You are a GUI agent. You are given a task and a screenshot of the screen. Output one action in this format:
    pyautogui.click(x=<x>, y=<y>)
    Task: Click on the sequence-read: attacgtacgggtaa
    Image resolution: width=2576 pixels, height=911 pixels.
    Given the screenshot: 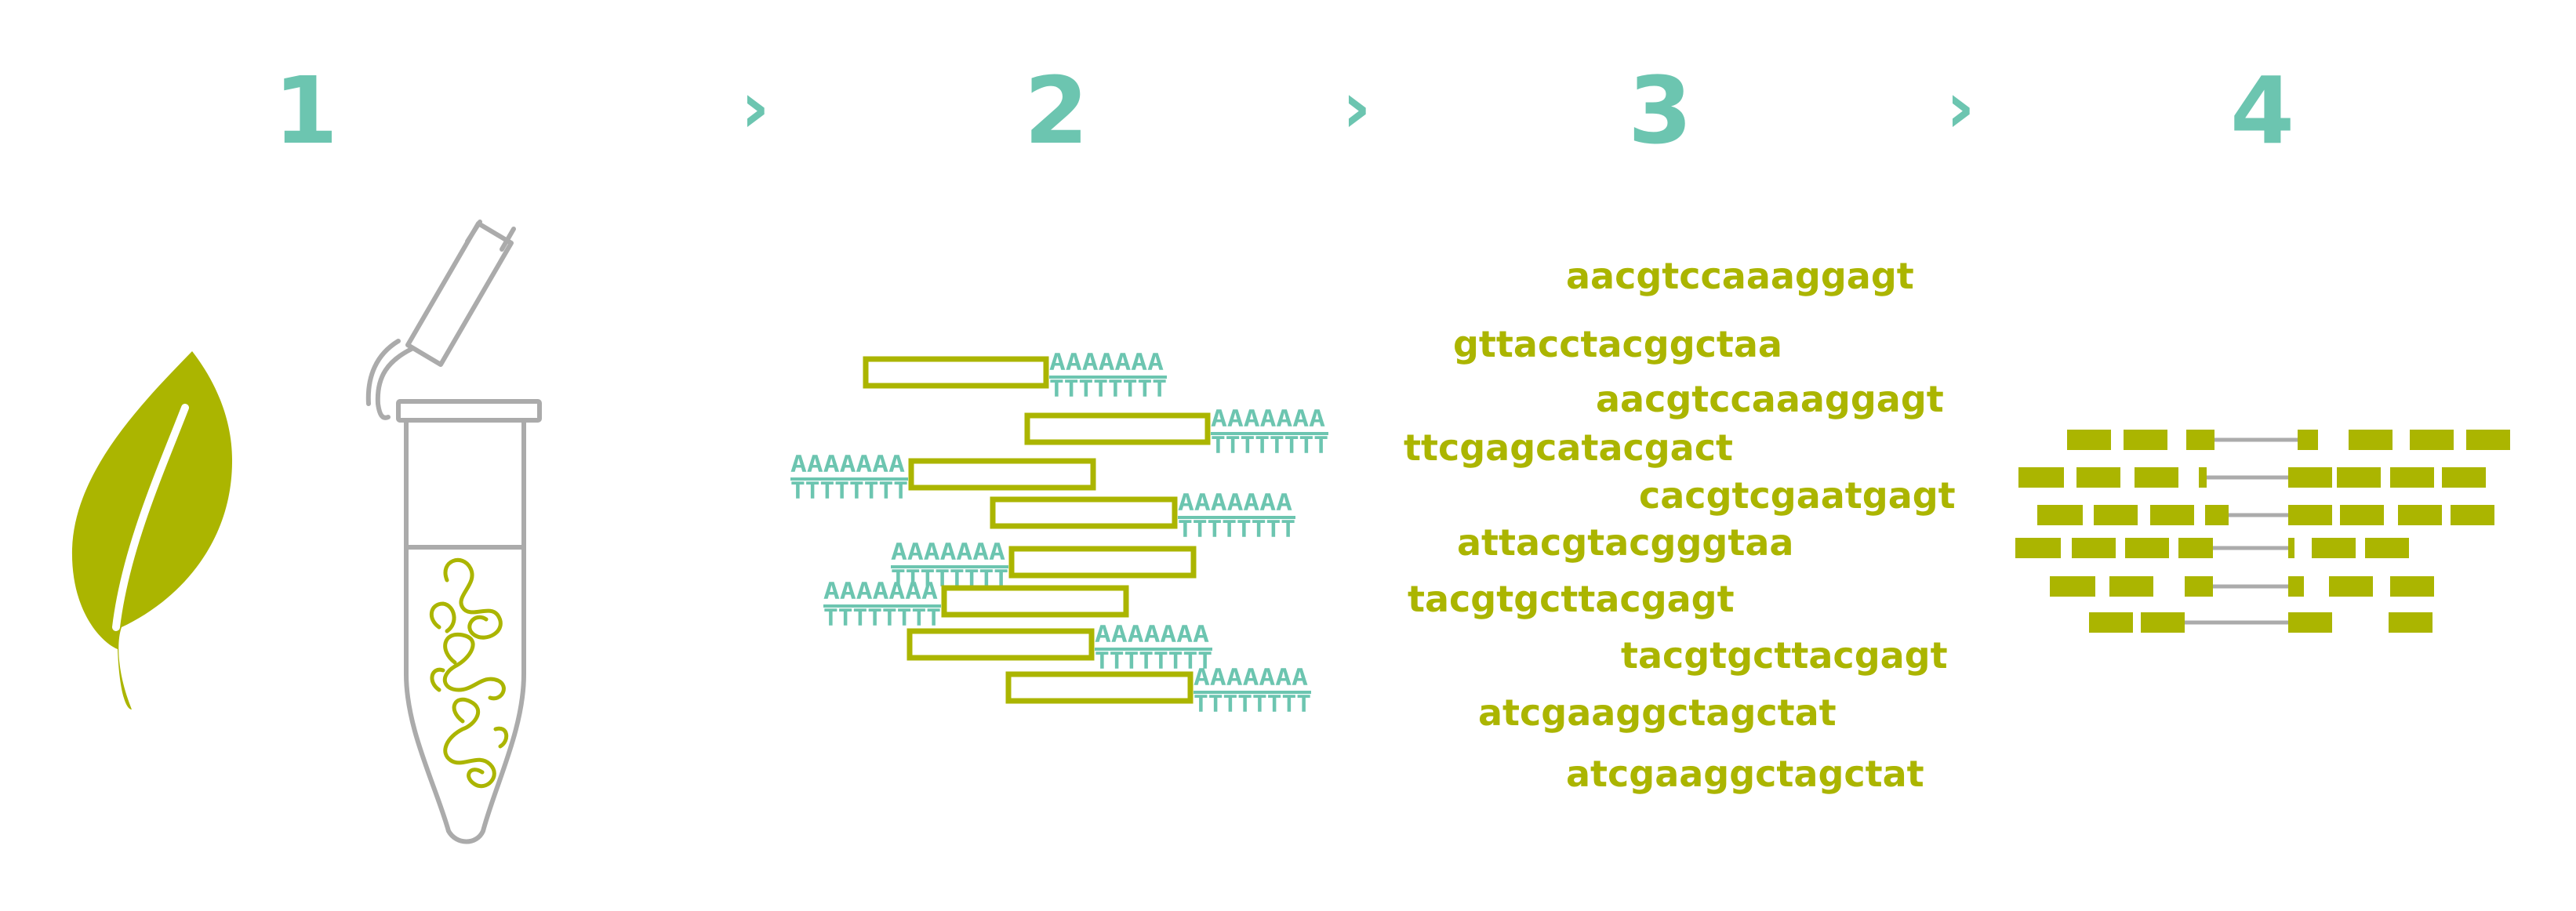 What is the action you would take?
    pyautogui.click(x=1625, y=542)
    